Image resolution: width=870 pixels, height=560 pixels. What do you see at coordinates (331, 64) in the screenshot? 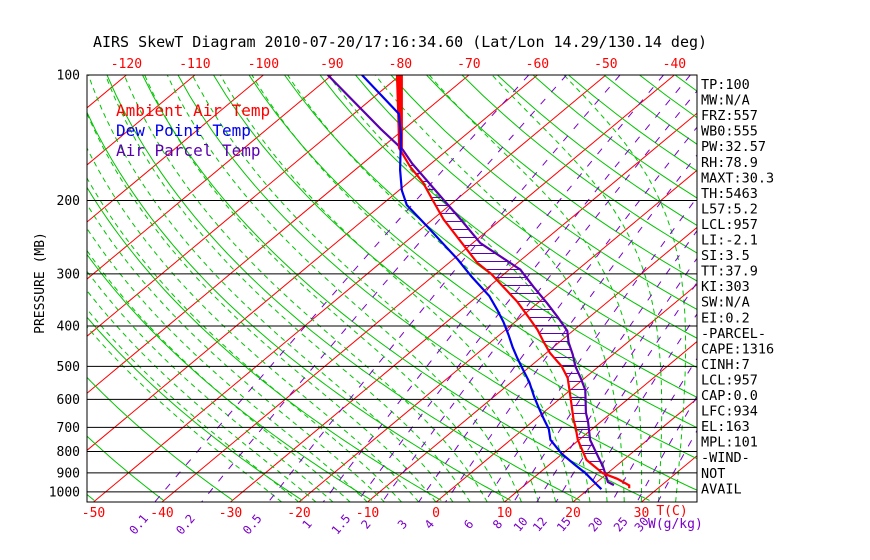
I see `top-temp-tick-label: -90` at bounding box center [331, 64].